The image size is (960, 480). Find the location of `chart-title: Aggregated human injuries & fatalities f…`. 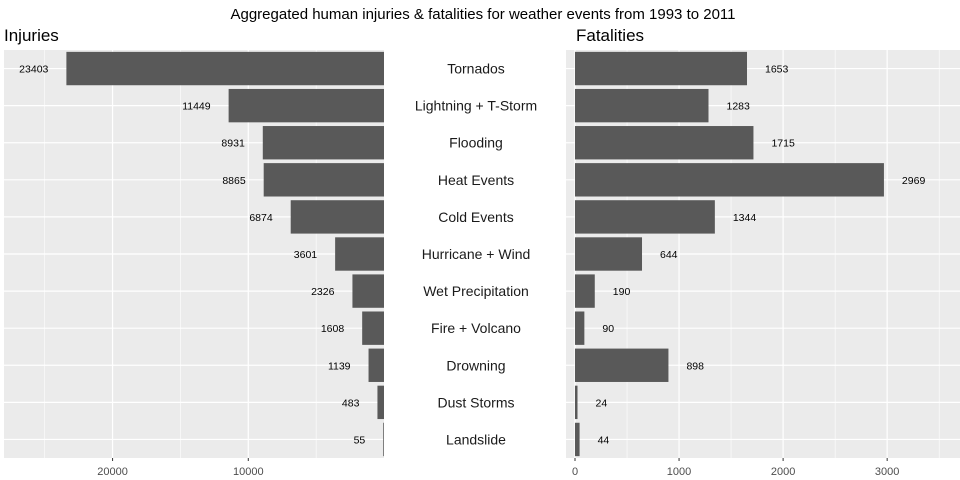

chart-title: Aggregated human injuries & fatalities f… is located at coordinates (482, 14).